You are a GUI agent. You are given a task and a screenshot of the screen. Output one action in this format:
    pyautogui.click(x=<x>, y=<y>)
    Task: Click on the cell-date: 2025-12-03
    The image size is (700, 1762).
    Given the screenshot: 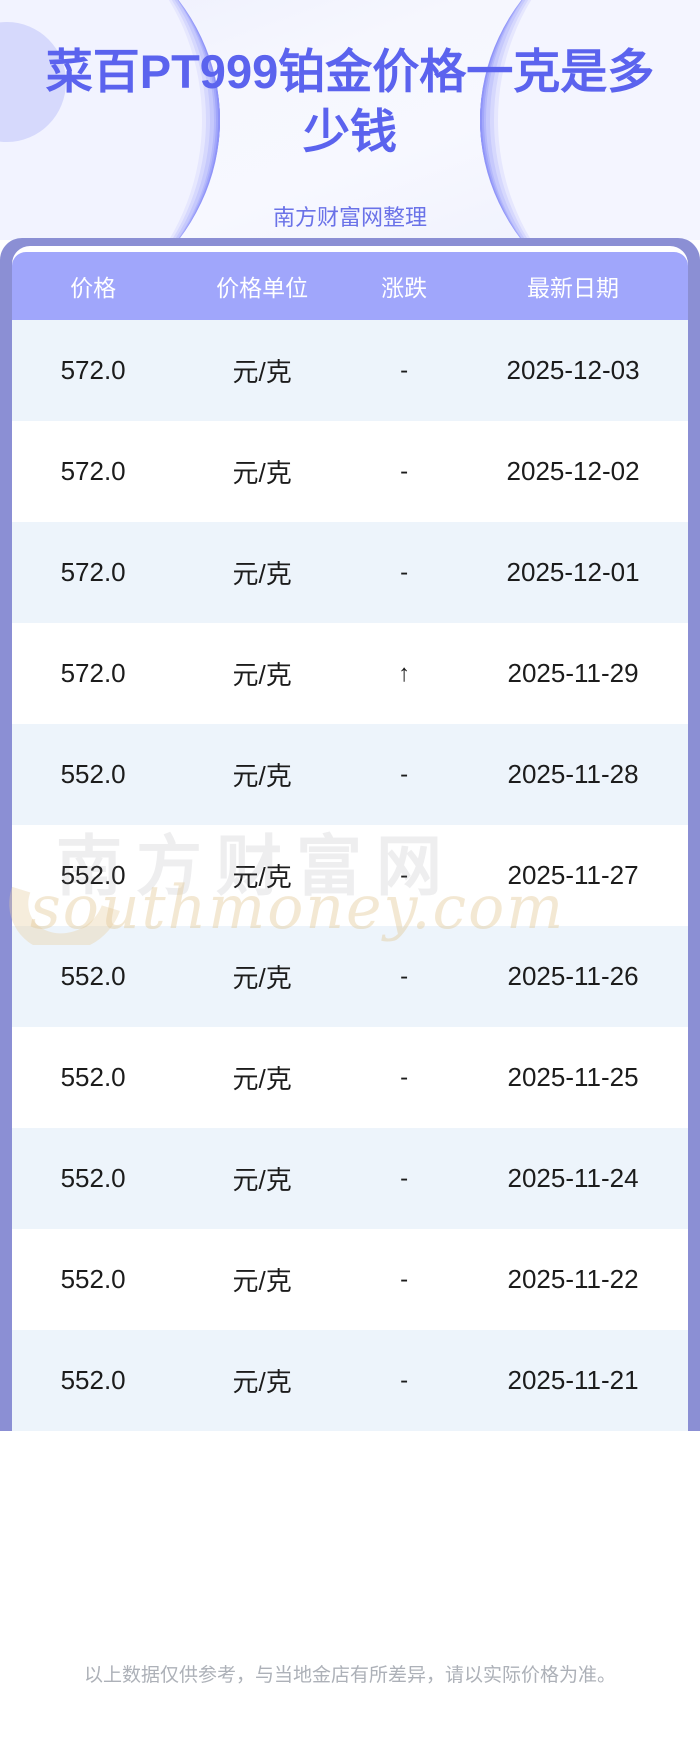 What is the action you would take?
    pyautogui.click(x=573, y=370)
    